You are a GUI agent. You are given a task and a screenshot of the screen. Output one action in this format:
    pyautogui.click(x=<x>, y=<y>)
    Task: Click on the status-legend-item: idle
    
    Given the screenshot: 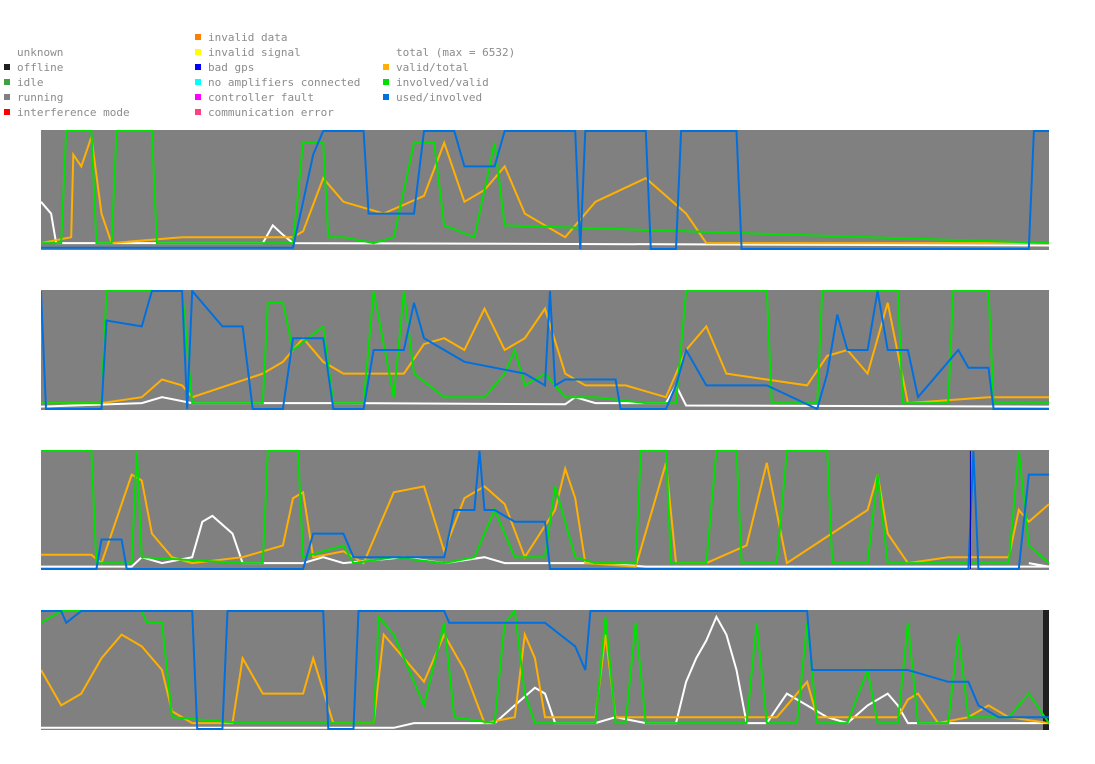 What is the action you would take?
    pyautogui.click(x=67, y=82)
    